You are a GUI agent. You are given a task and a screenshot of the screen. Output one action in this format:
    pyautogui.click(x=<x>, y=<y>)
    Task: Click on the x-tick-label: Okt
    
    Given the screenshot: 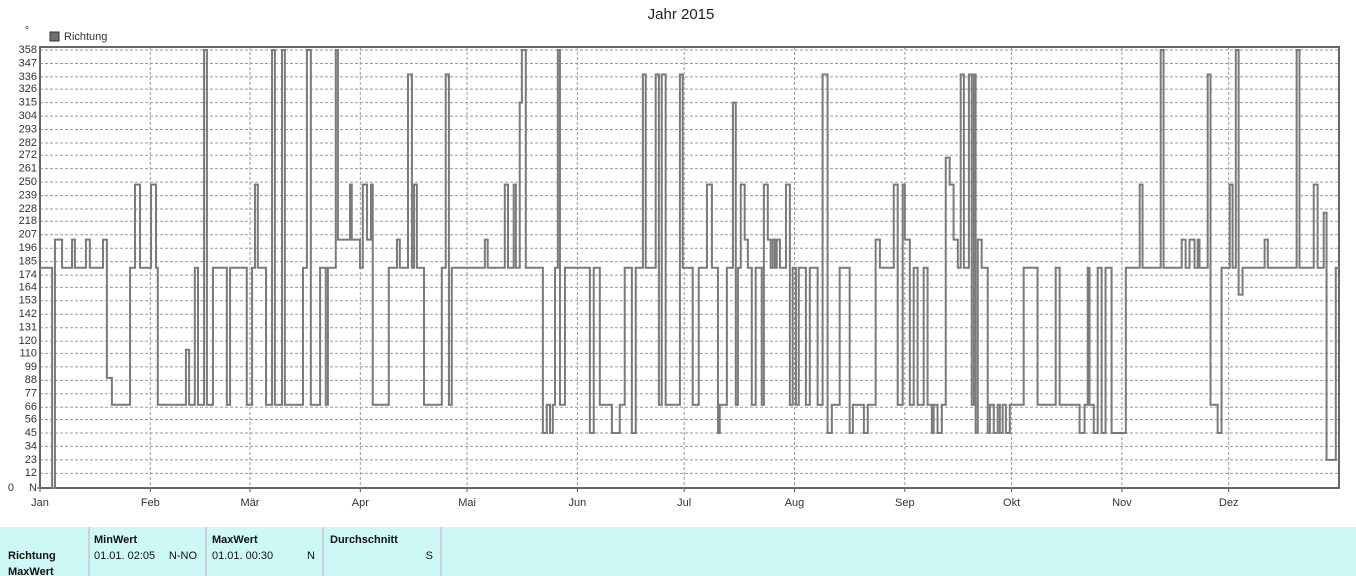 What is the action you would take?
    pyautogui.click(x=1011, y=503)
    